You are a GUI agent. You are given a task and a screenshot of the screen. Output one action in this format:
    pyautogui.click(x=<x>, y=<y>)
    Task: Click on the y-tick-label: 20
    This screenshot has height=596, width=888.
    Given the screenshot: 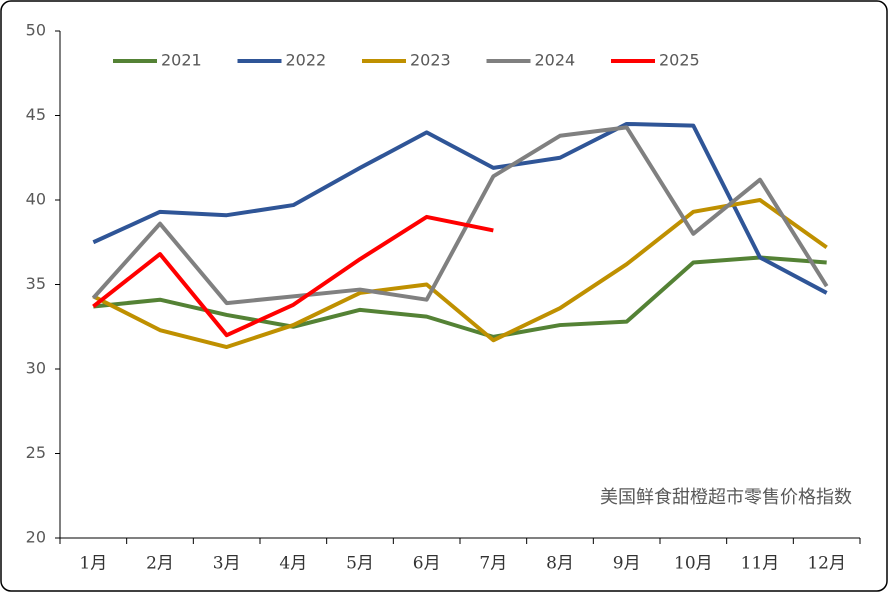 What is the action you would take?
    pyautogui.click(x=36, y=537)
    